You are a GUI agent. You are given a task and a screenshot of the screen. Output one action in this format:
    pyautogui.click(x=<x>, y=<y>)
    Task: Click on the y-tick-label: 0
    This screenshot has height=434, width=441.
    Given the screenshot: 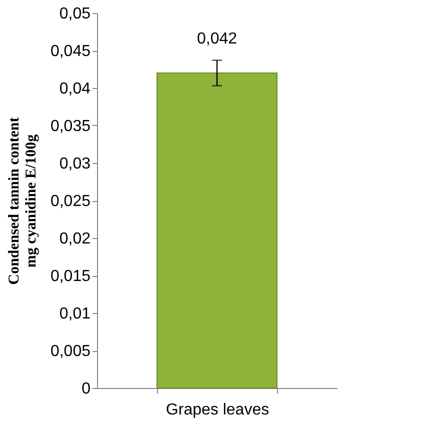 What is the action you would take?
    pyautogui.click(x=86, y=389)
    